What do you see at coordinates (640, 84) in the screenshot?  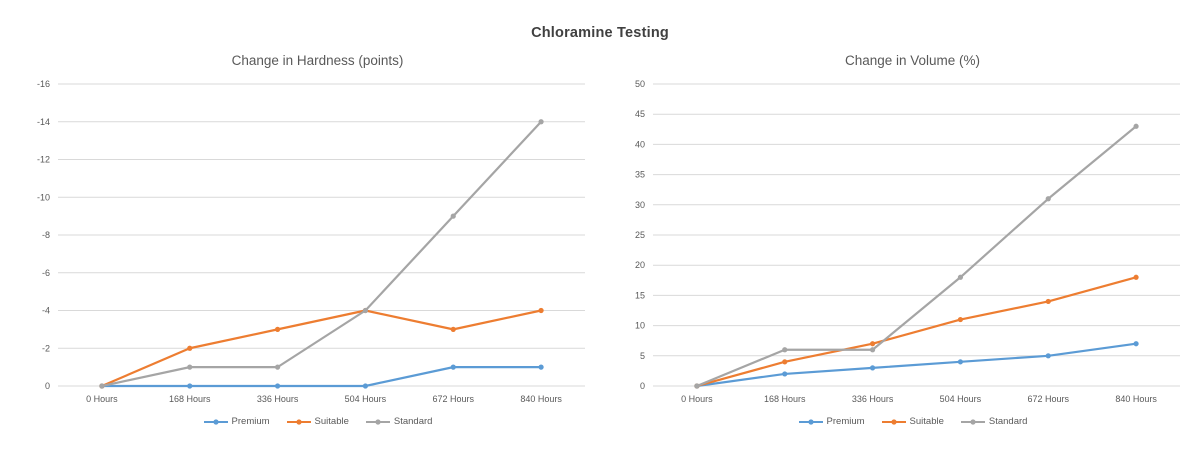 I see `svg-text: 50` at bounding box center [640, 84].